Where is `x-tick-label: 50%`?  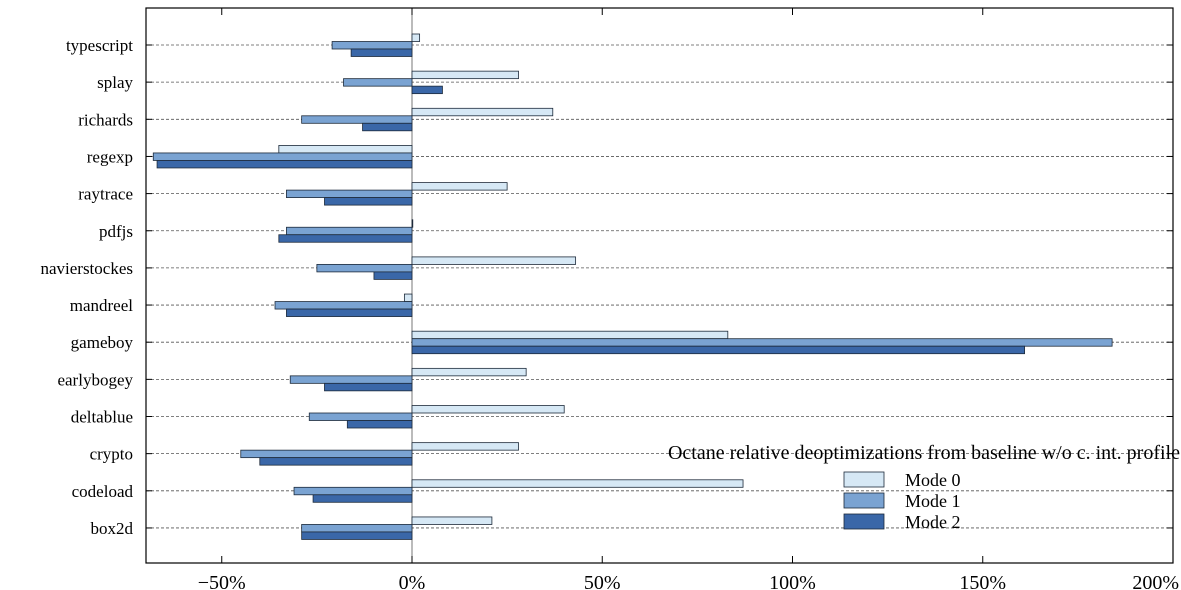 x-tick-label: 50% is located at coordinates (602, 581).